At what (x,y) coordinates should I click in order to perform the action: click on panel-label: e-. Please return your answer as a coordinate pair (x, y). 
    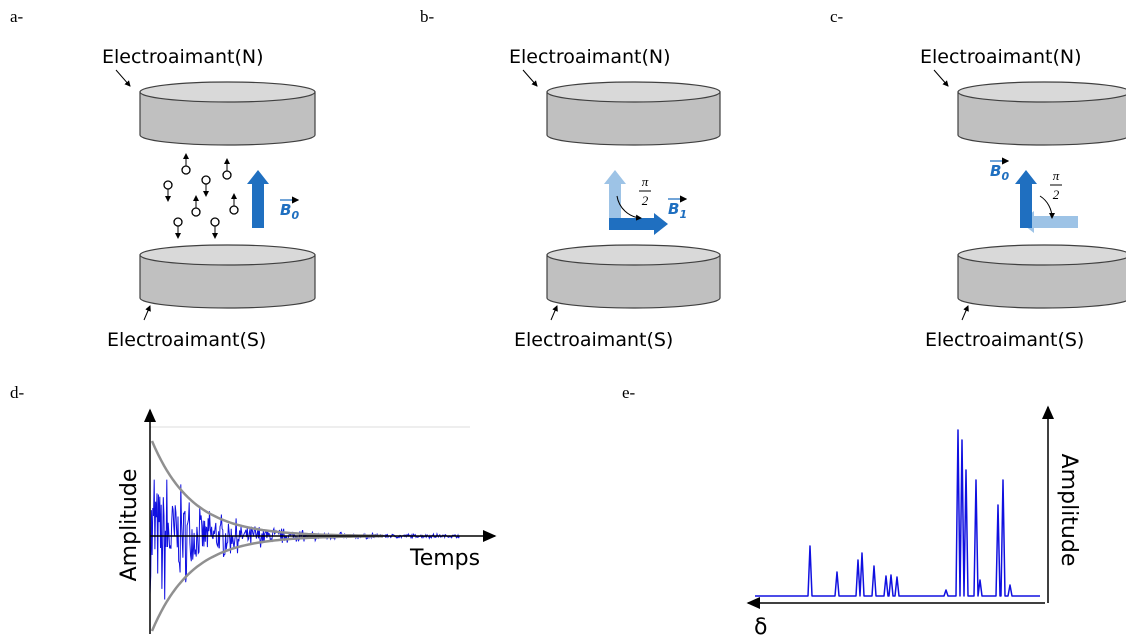
    Looking at the image, I should click on (629, 392).